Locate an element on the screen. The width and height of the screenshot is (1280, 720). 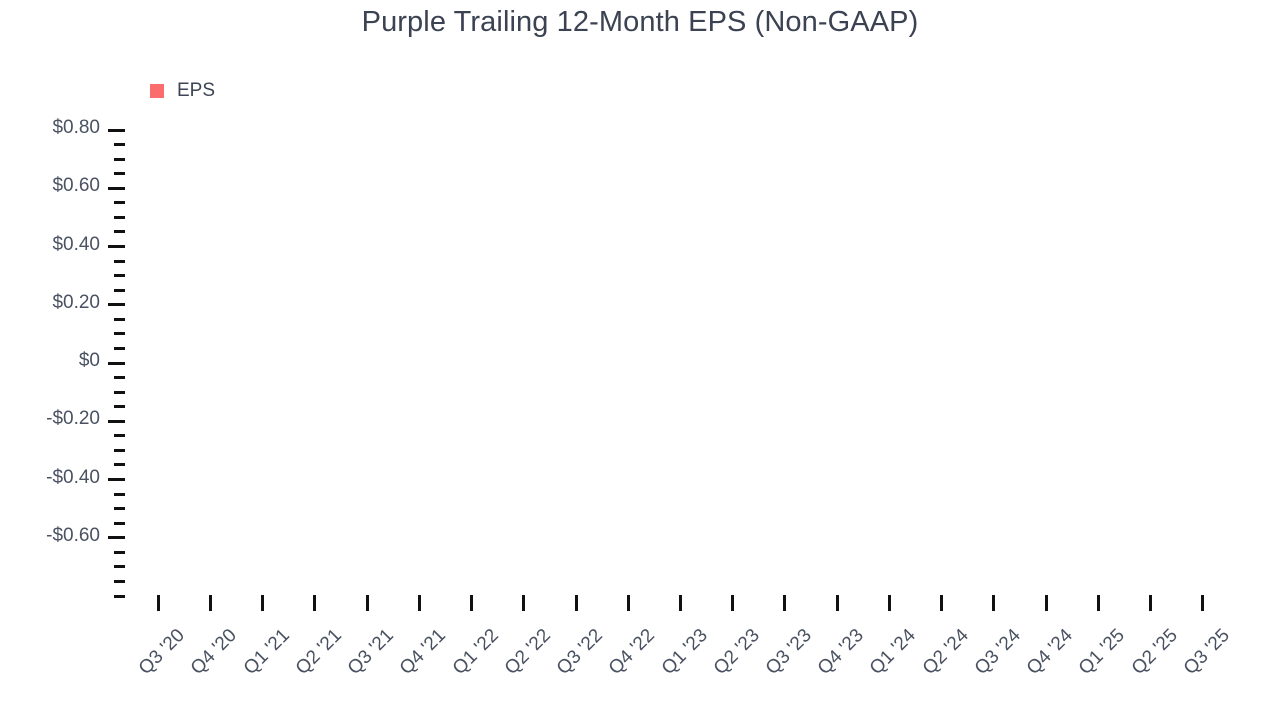
legend-swatch-eps is located at coordinates (157, 91).